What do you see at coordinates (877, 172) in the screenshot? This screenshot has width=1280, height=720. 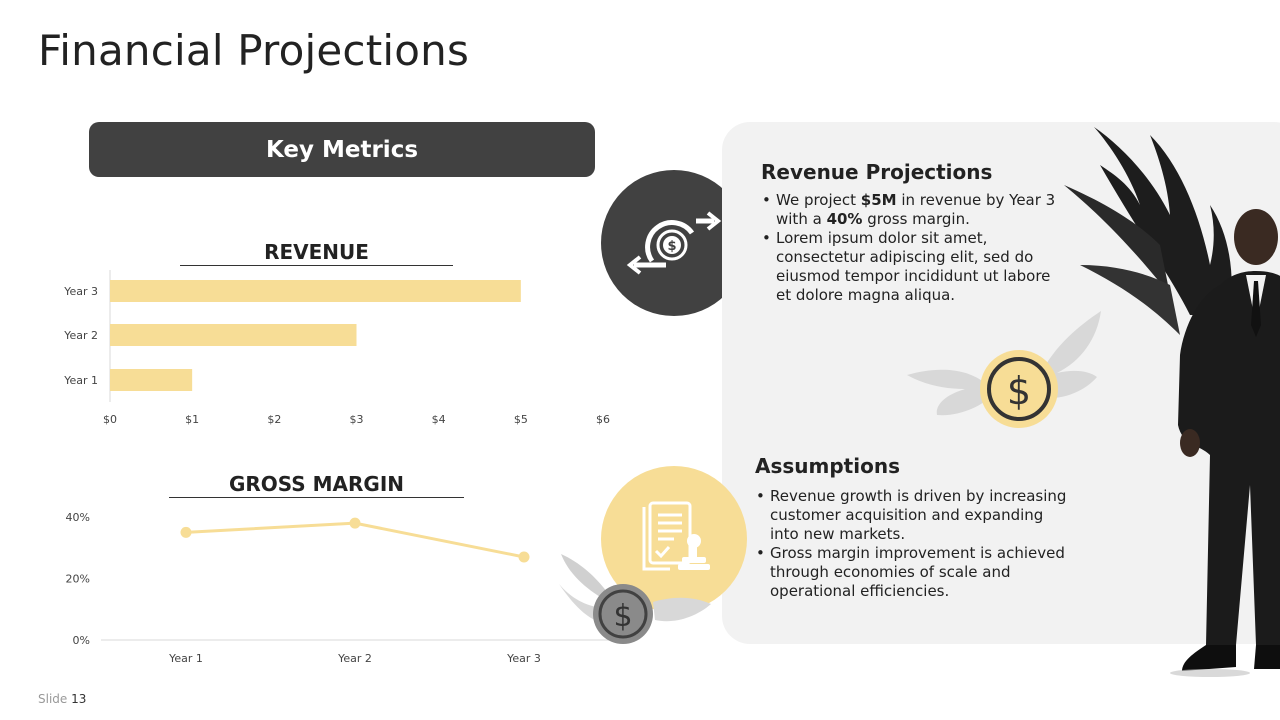 I see `revenue-projections-heading: Revenue Projections` at bounding box center [877, 172].